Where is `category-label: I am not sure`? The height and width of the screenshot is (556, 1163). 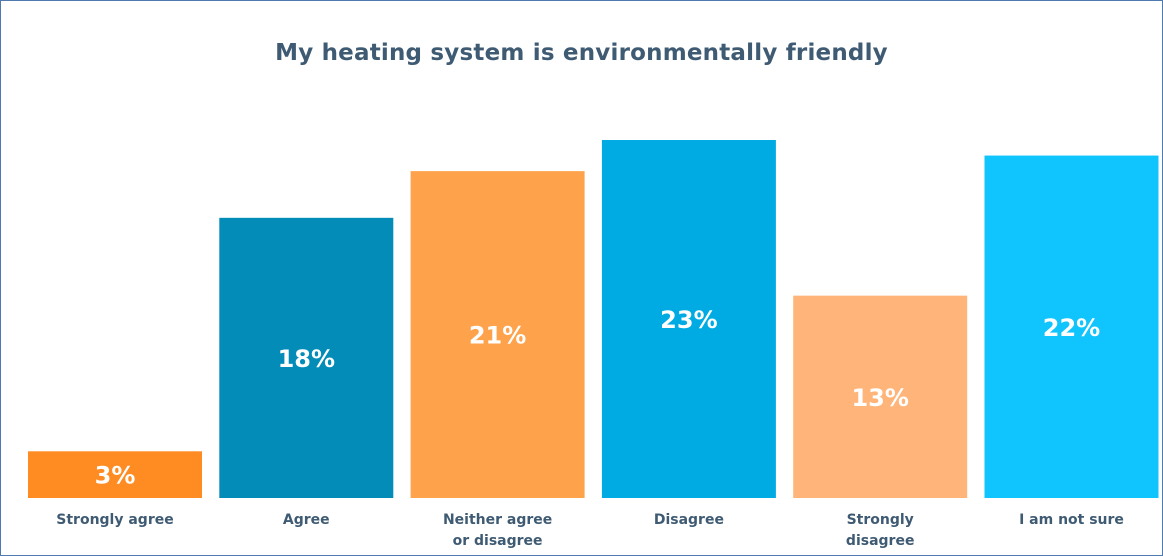
category-label: I am not sure is located at coordinates (1071, 520).